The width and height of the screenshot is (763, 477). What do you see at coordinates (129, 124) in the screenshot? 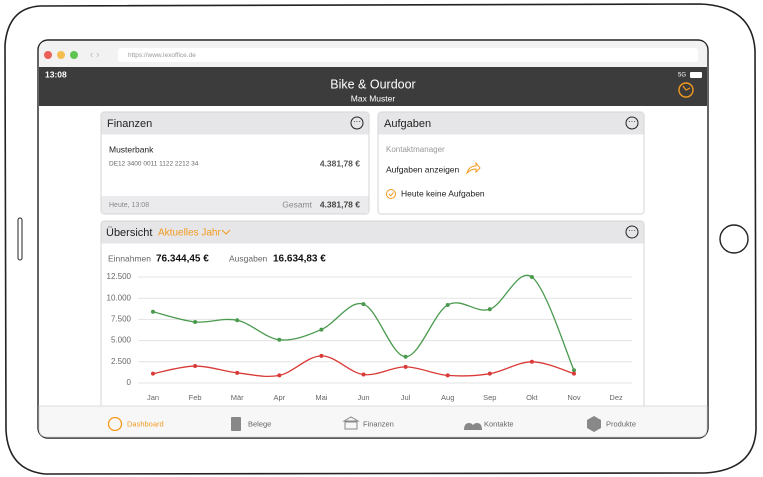
I see `card-title: Finanzen` at bounding box center [129, 124].